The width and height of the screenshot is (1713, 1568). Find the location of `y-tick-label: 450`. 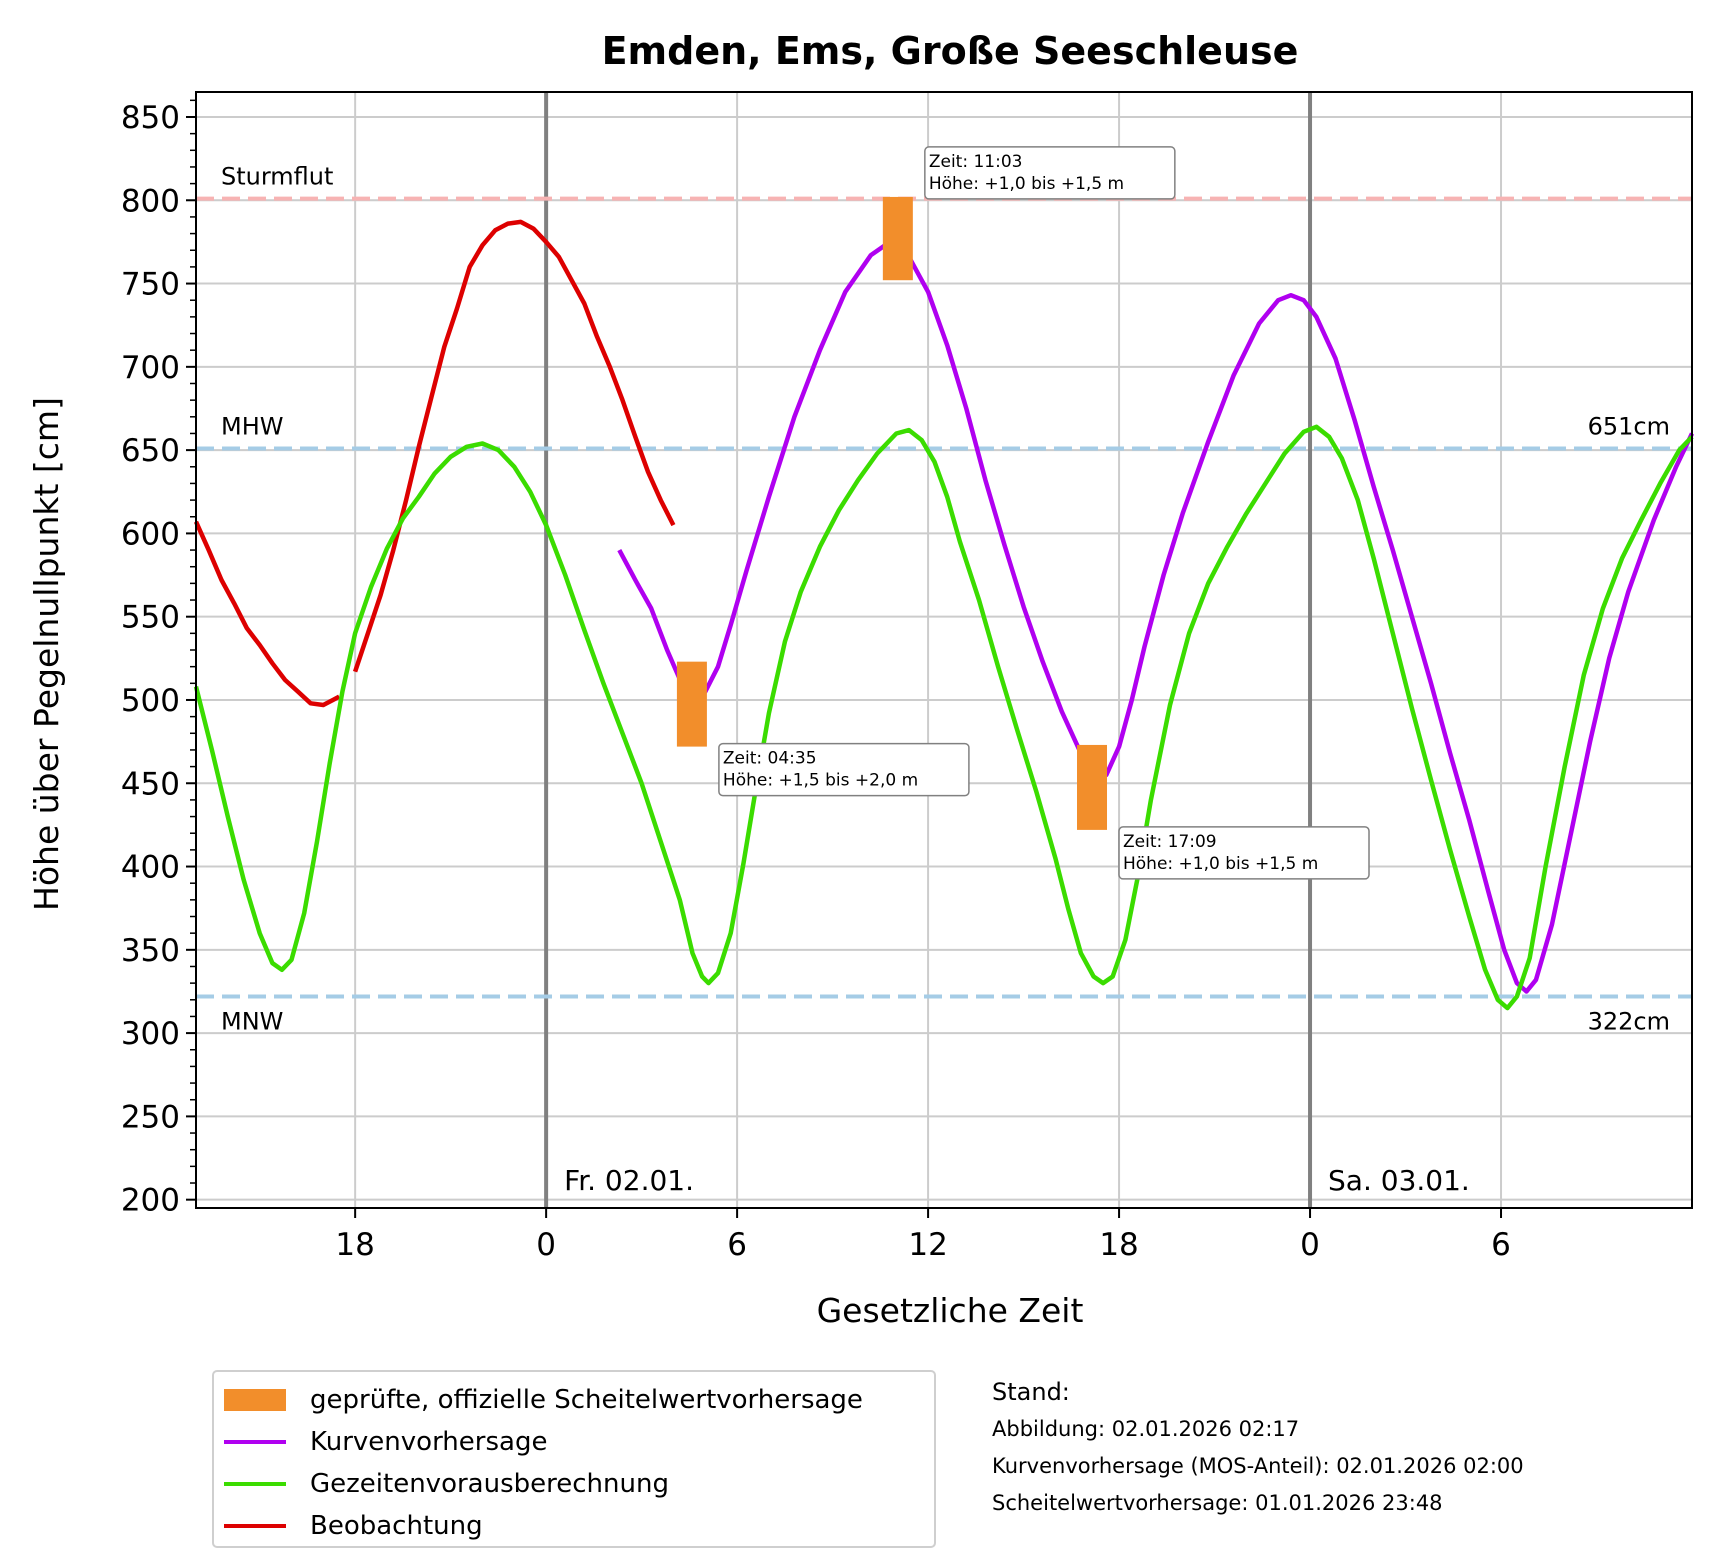

y-tick-label: 450 is located at coordinates (150, 784).